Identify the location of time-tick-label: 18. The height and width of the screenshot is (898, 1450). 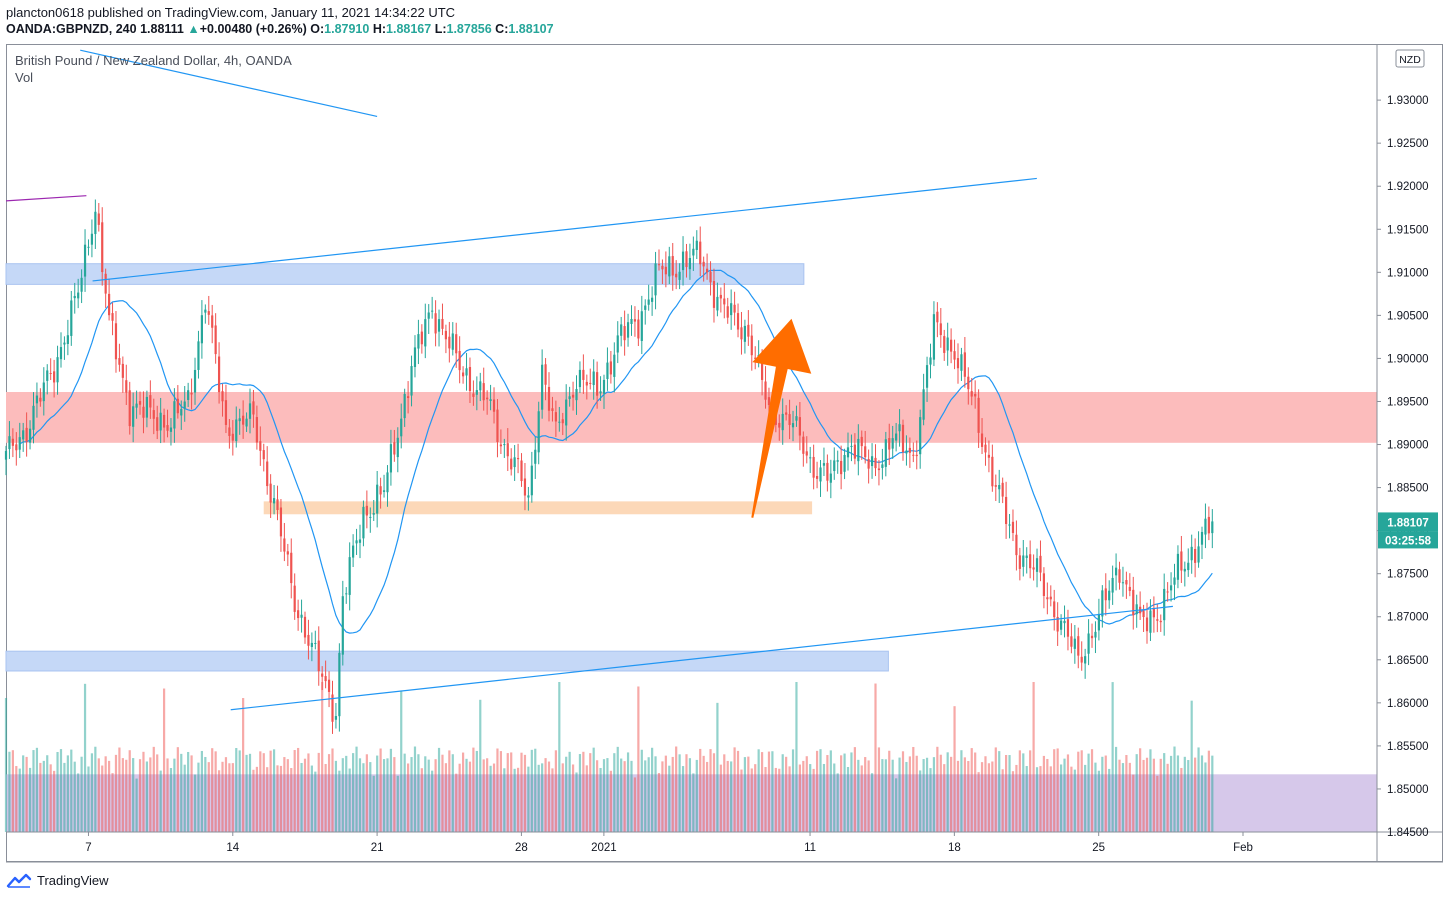
(954, 848).